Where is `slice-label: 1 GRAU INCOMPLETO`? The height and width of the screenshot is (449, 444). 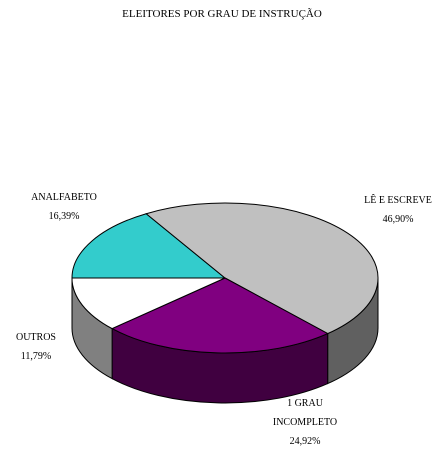 slice-label: 1 GRAU INCOMPLETO is located at coordinates (305, 413).